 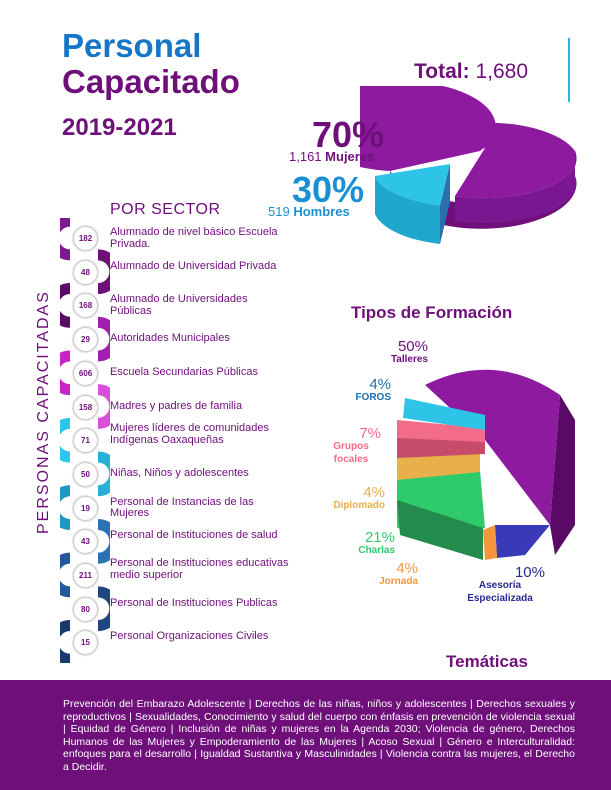 What do you see at coordinates (350, 156) in the screenshot?
I see `women-label: Mujeres` at bounding box center [350, 156].